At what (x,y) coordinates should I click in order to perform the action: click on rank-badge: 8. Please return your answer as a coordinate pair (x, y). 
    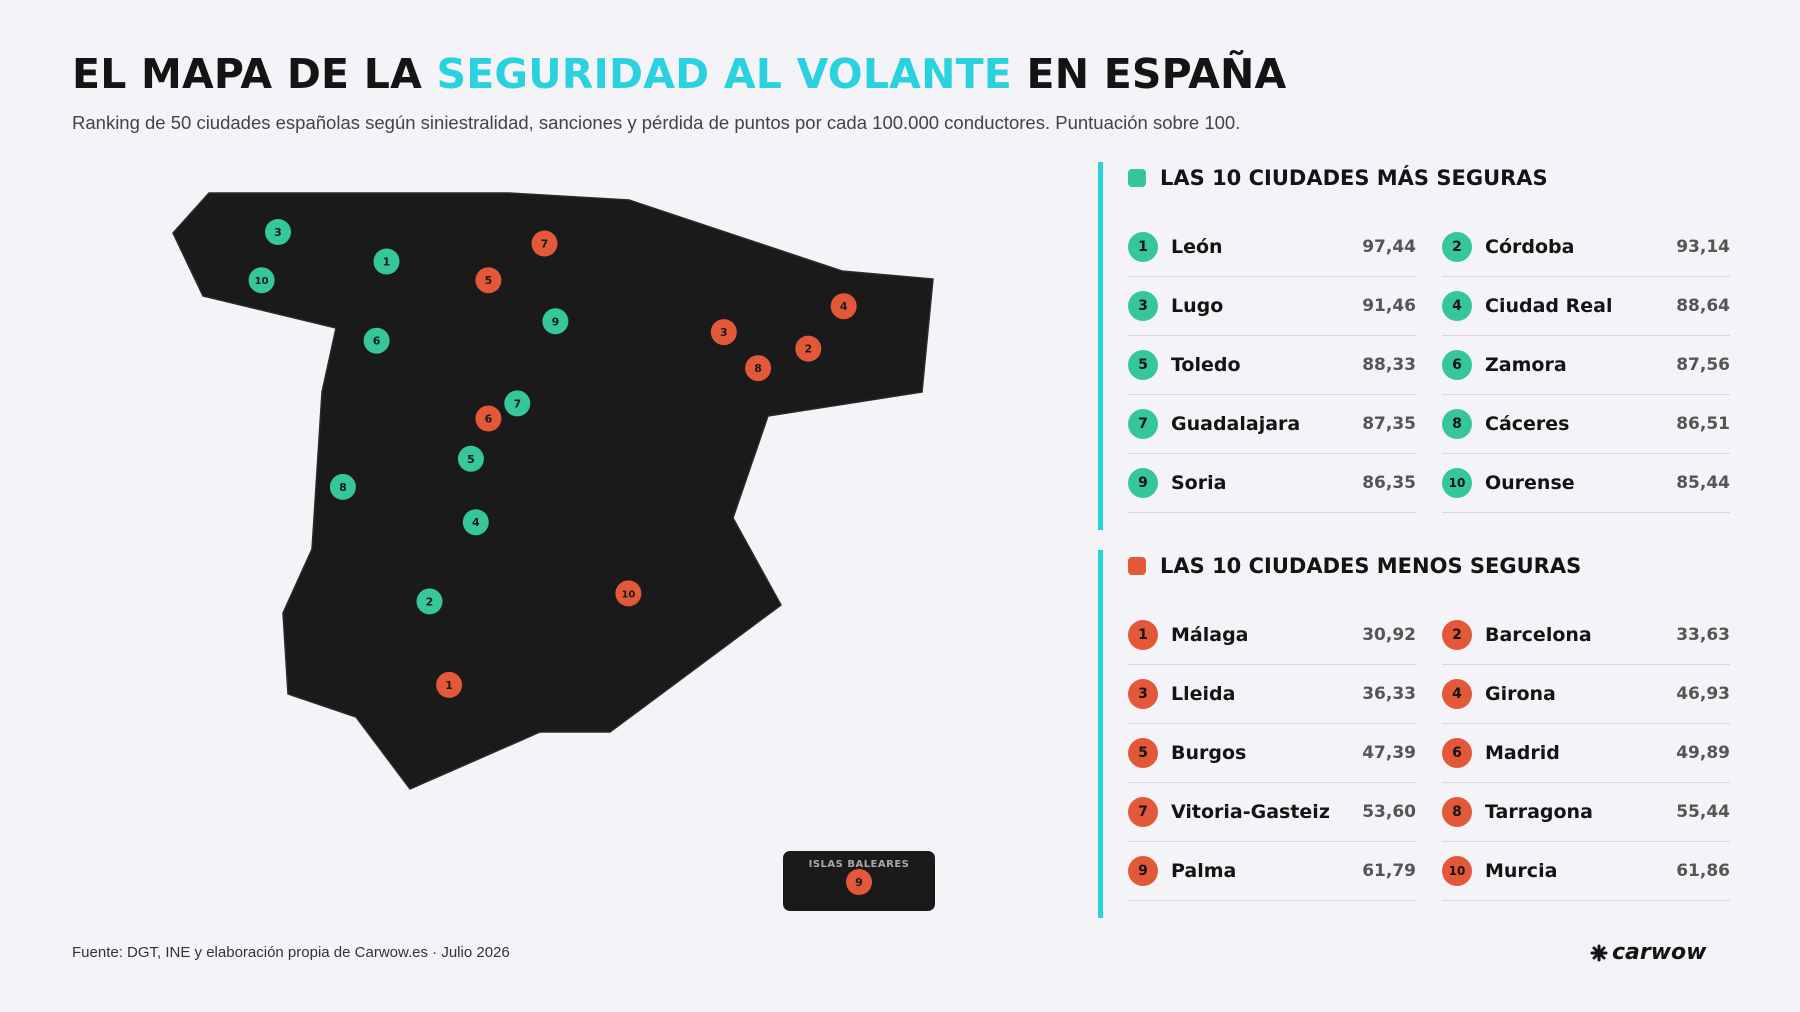
    Looking at the image, I should click on (1457, 424).